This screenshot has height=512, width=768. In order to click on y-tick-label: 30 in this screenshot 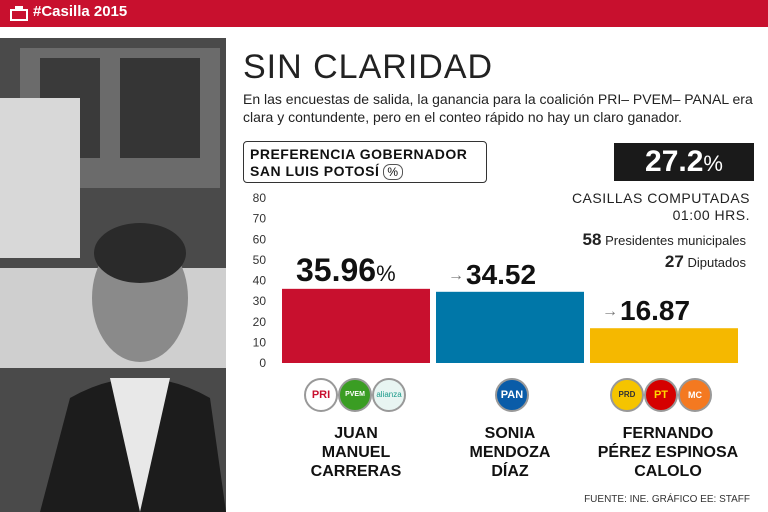, I will do `click(260, 301)`.